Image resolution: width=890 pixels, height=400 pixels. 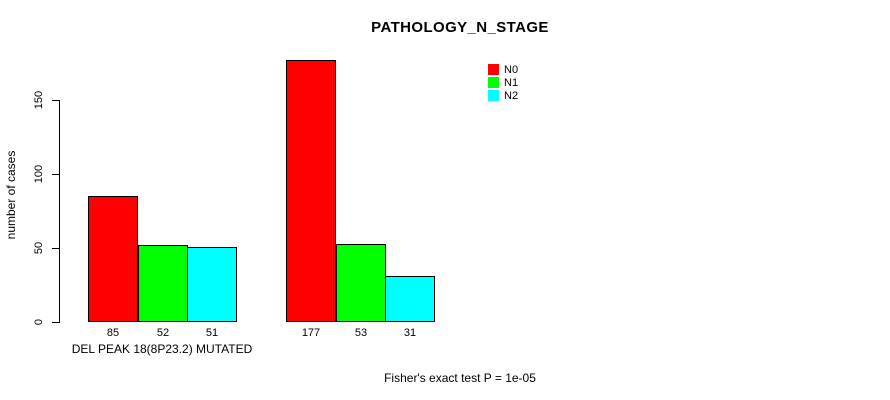 What do you see at coordinates (39, 322) in the screenshot?
I see `y-axis-tick-label: 0` at bounding box center [39, 322].